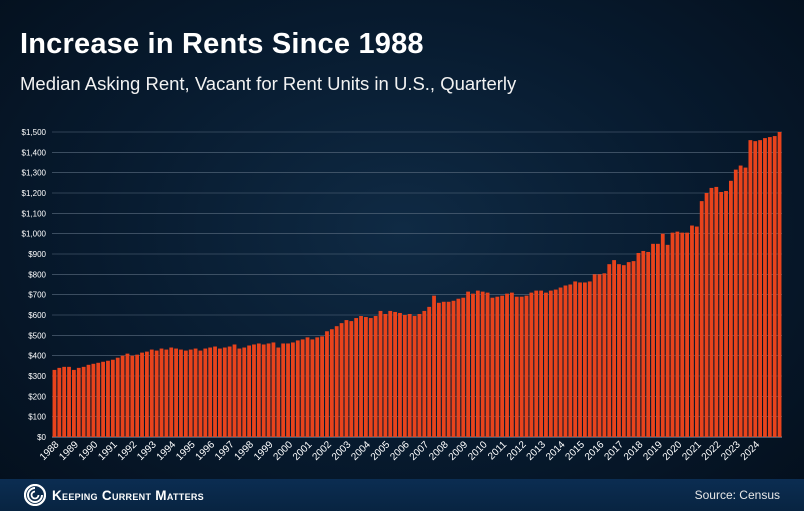  What do you see at coordinates (37, 356) in the screenshot?
I see `y-tick-label: $400` at bounding box center [37, 356].